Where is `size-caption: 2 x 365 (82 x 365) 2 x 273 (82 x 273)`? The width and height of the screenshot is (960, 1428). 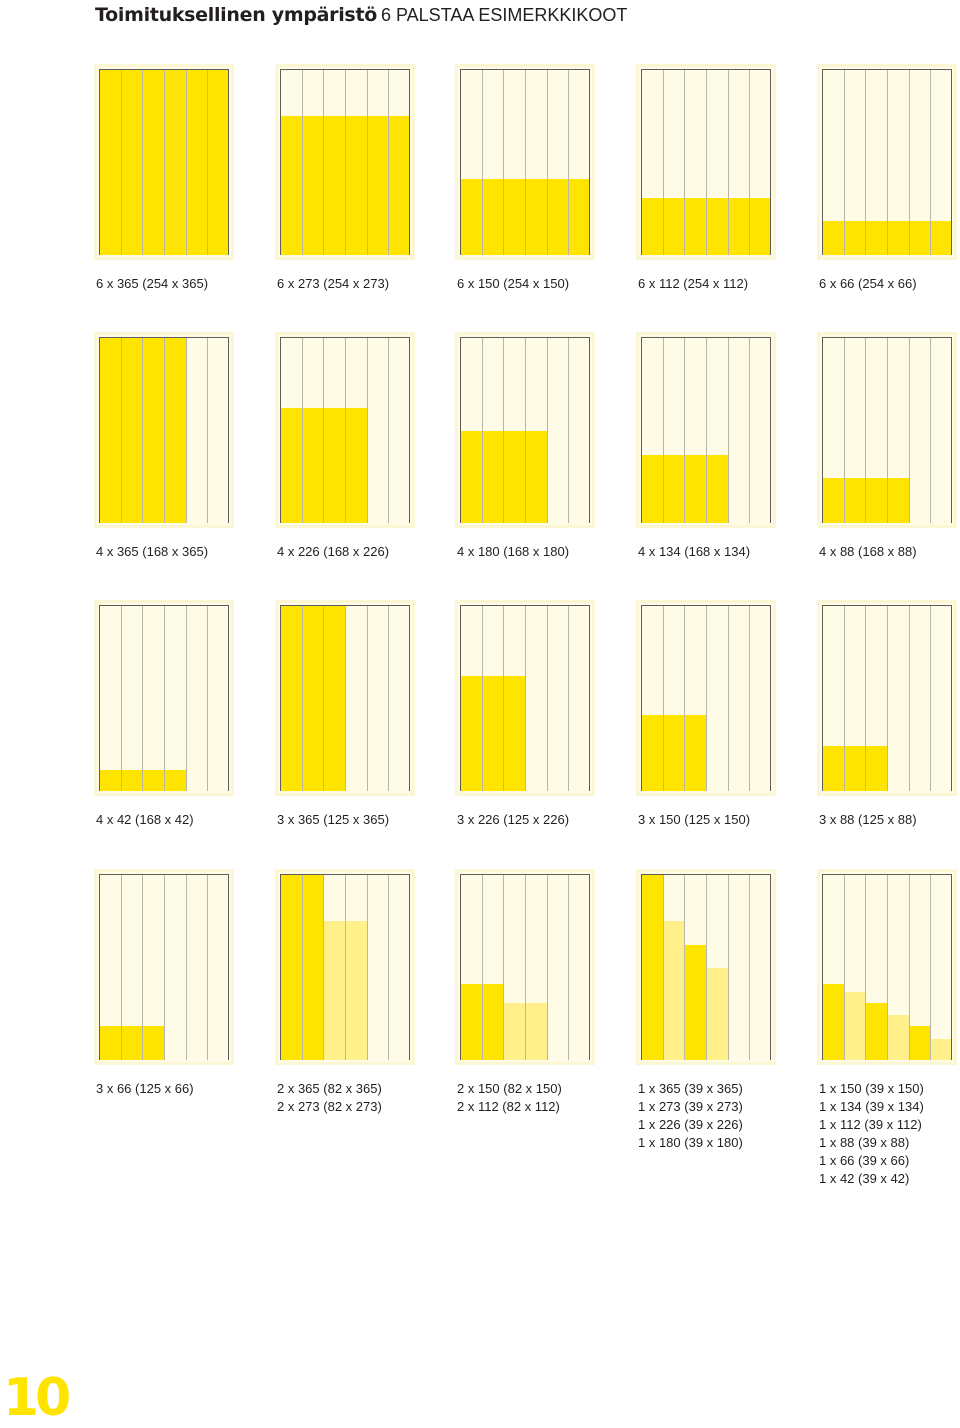
size-caption: 2 x 365 (82 x 365) 2 x 273 (82 x 273) is located at coordinates (362, 1098).